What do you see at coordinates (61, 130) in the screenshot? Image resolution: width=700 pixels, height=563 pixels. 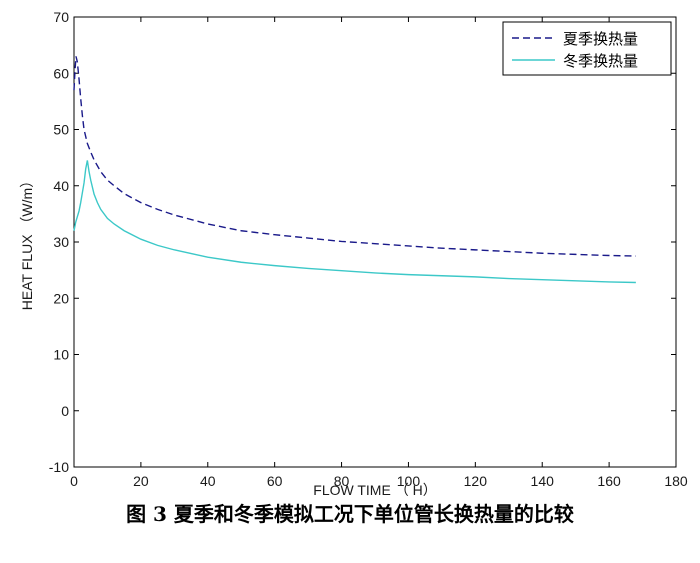 I see `y-tick-label: 50` at bounding box center [61, 130].